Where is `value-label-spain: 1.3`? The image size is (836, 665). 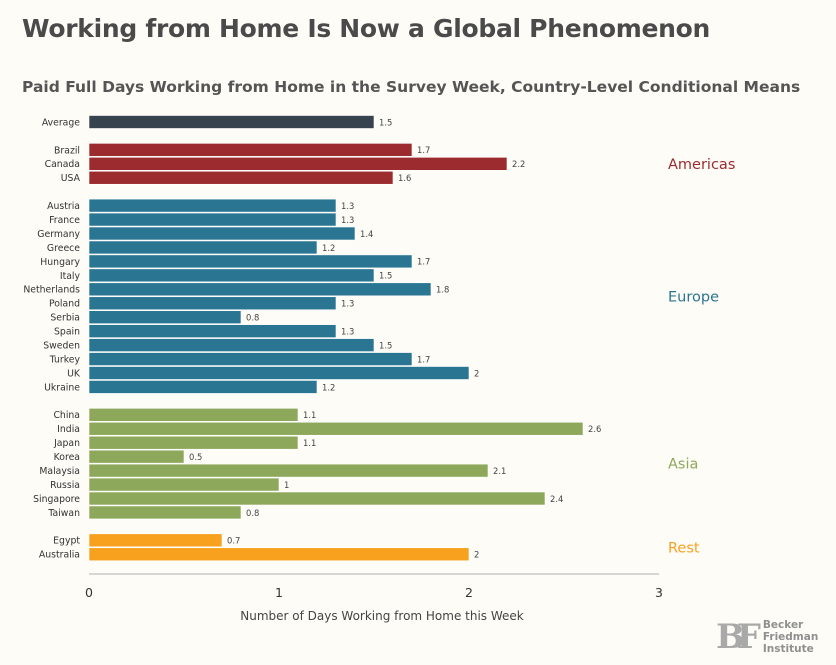 value-label-spain: 1.3 is located at coordinates (347, 331).